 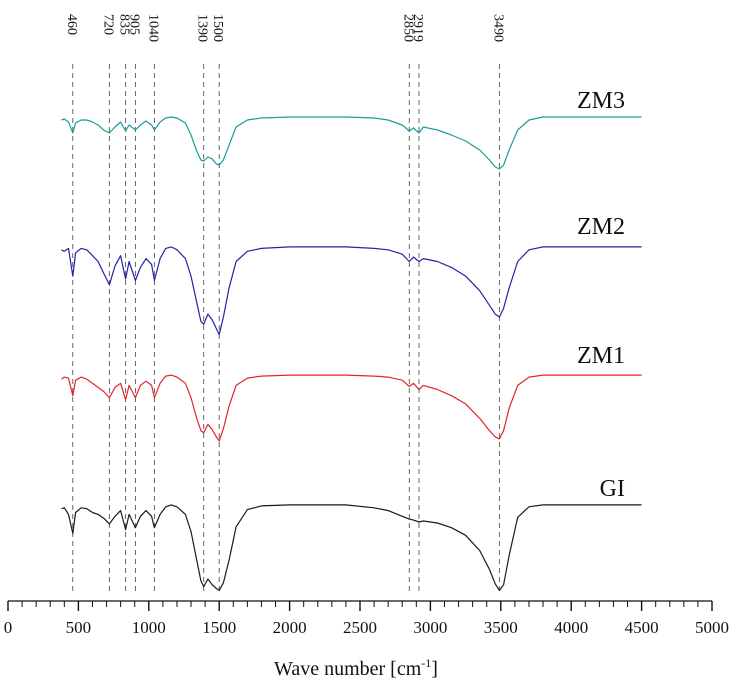 What do you see at coordinates (356, 668) in the screenshot?
I see `x-axis-label: Wave number [cm-1]` at bounding box center [356, 668].